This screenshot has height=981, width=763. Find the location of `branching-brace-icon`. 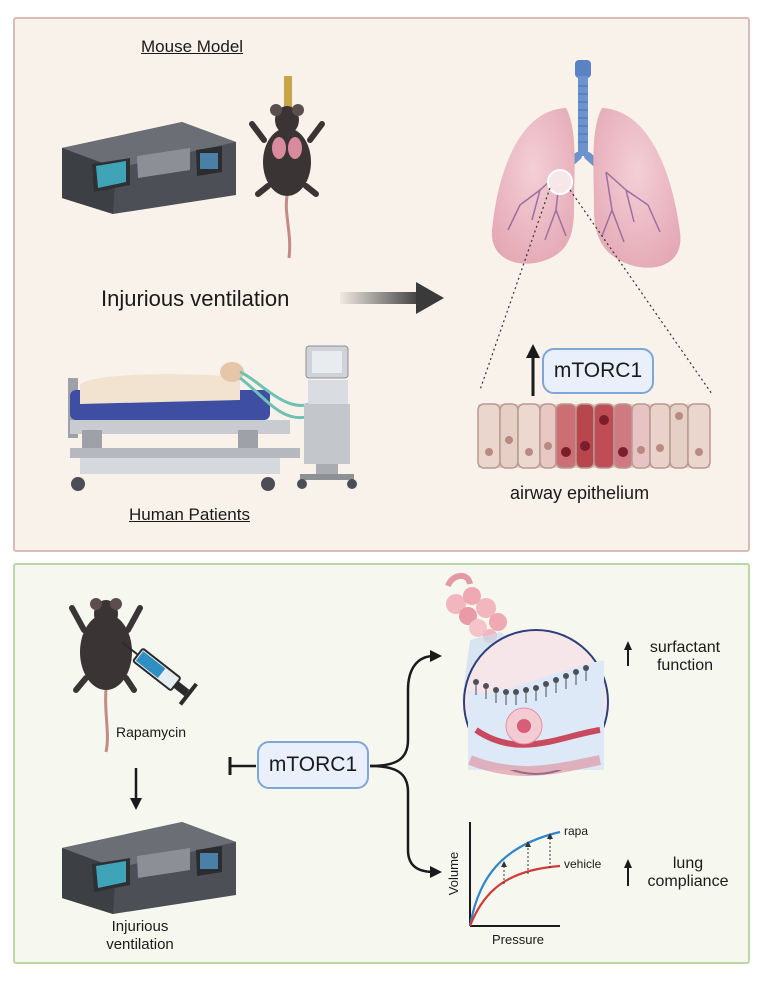

branching-brace-icon is located at coordinates (405, 764).